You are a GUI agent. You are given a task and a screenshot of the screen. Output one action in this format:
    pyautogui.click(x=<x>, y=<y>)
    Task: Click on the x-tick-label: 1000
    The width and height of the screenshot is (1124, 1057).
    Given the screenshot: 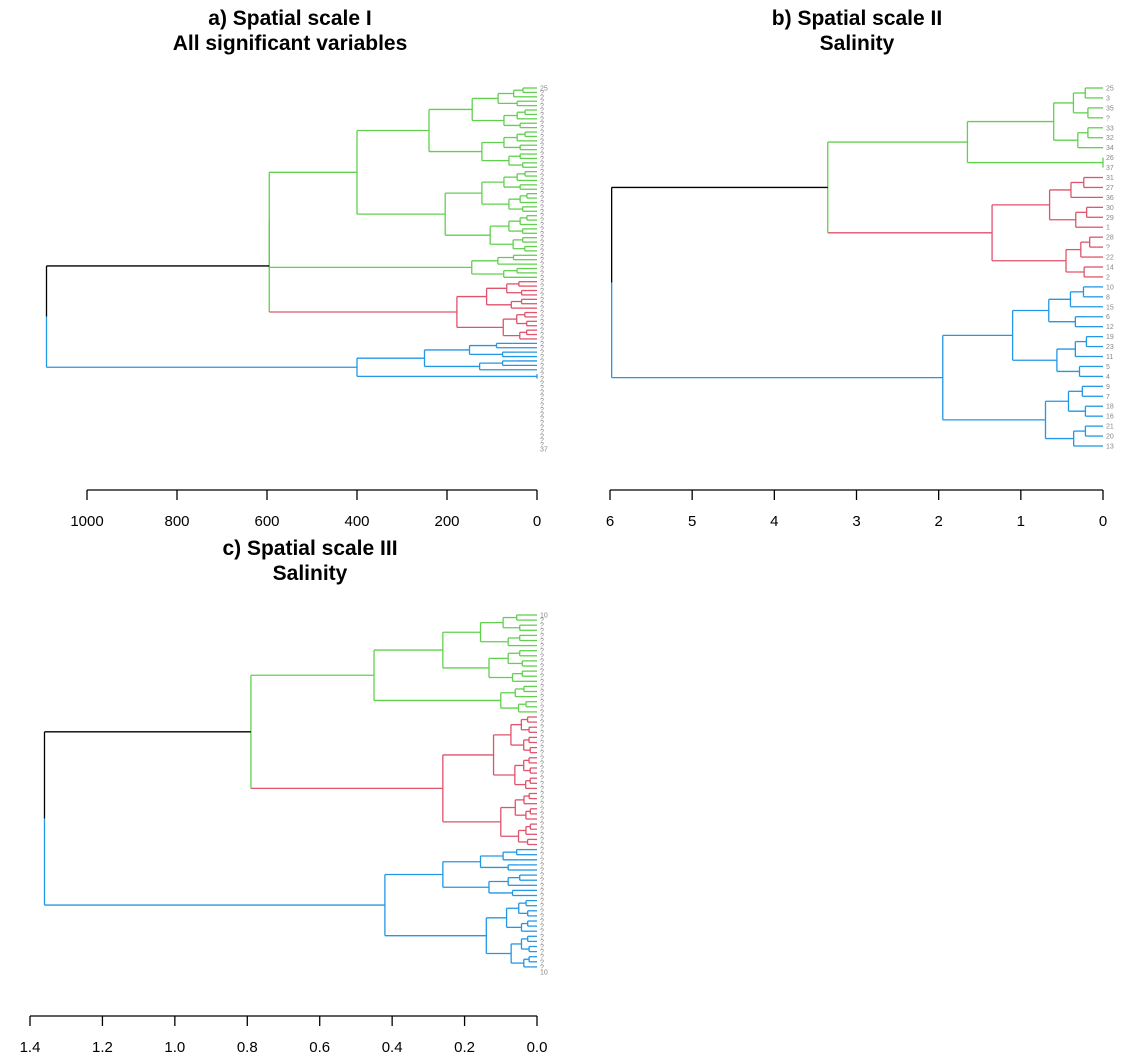 What is the action you would take?
    pyautogui.click(x=86, y=521)
    